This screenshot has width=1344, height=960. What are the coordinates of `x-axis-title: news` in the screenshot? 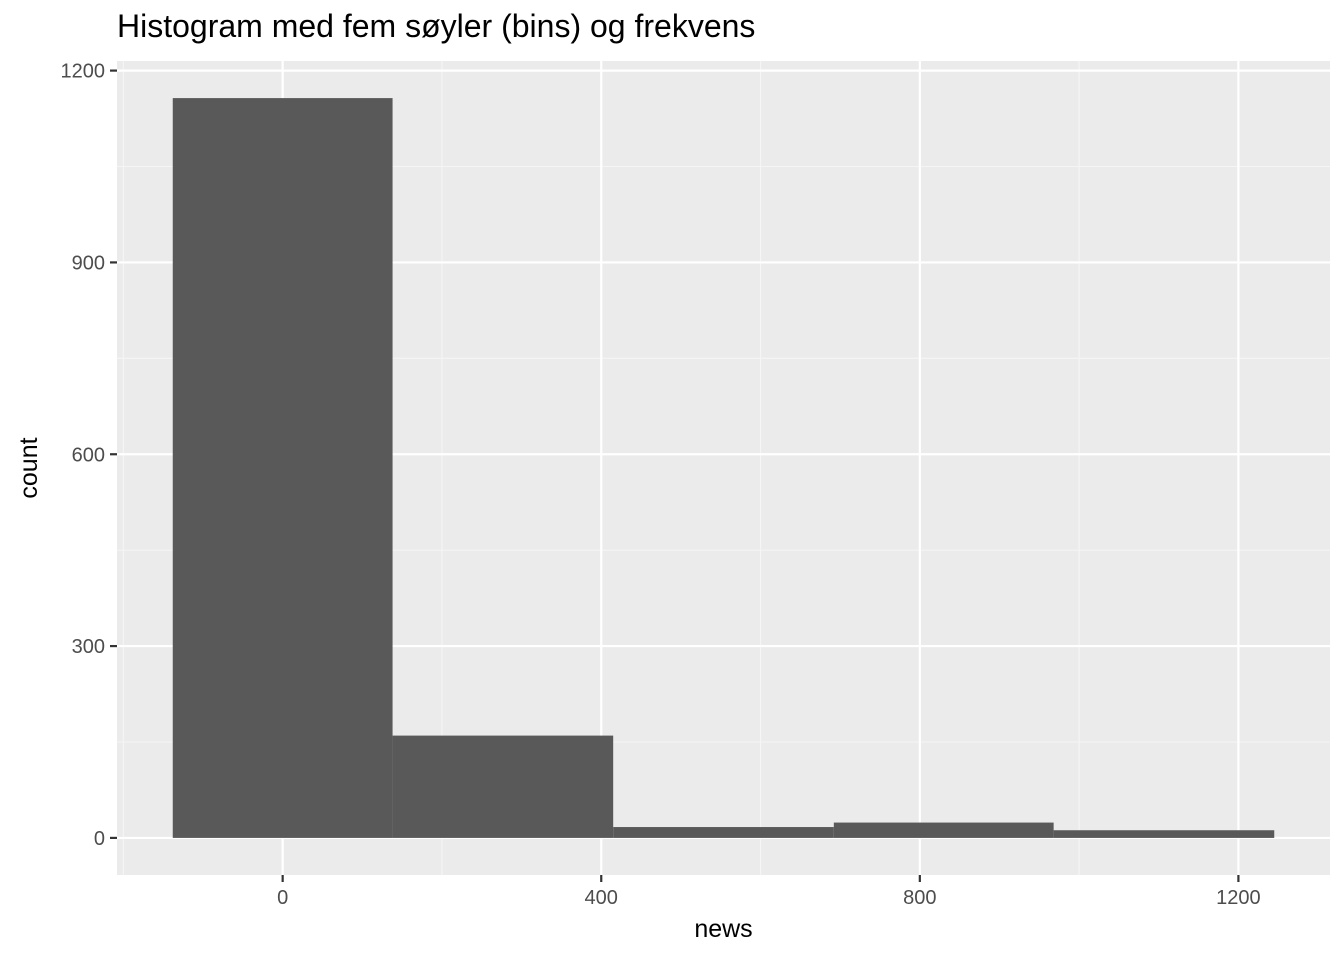 It's located at (723, 929).